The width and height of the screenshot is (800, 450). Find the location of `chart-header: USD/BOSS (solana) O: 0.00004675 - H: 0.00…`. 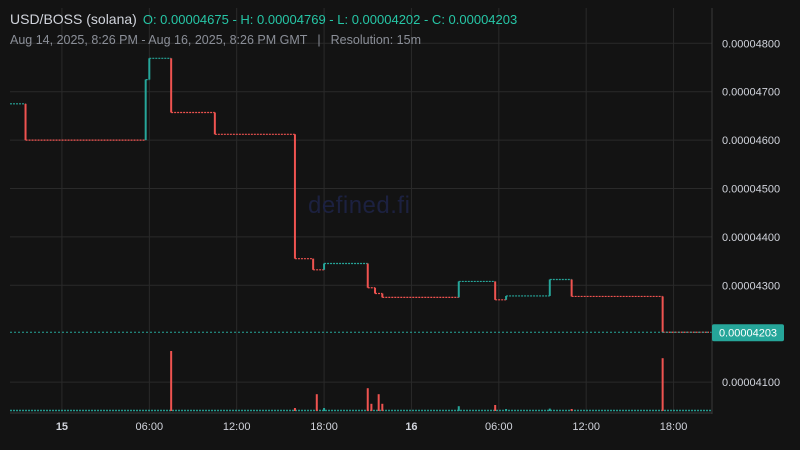

chart-header: USD/BOSS (solana) O: 0.00004675 - H: 0.00… is located at coordinates (263, 19).